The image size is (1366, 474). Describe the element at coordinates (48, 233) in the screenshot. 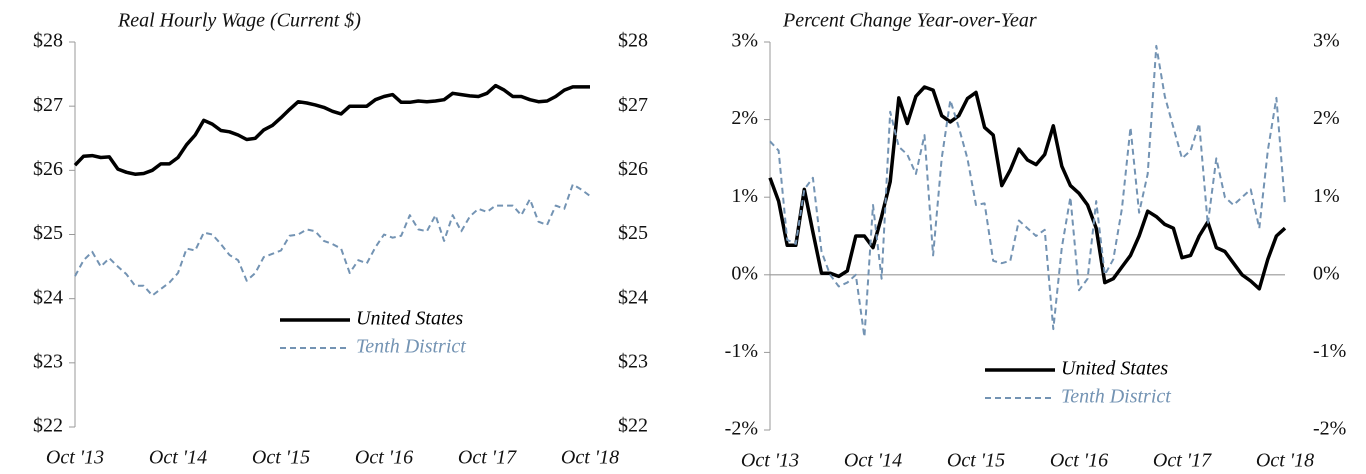

I see `y-tick-label: $25` at that location.